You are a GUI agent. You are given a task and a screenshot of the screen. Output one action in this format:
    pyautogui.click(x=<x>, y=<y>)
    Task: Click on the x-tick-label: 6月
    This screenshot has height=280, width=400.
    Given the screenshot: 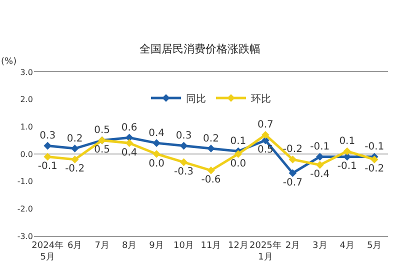 What is the action you would take?
    pyautogui.click(x=74, y=245)
    